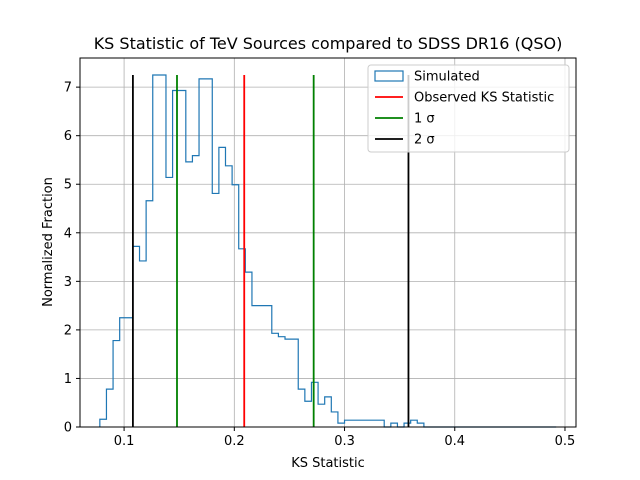 This screenshot has height=480, width=640. What do you see at coordinates (68, 233) in the screenshot?
I see `y-tick-label: 4` at bounding box center [68, 233].